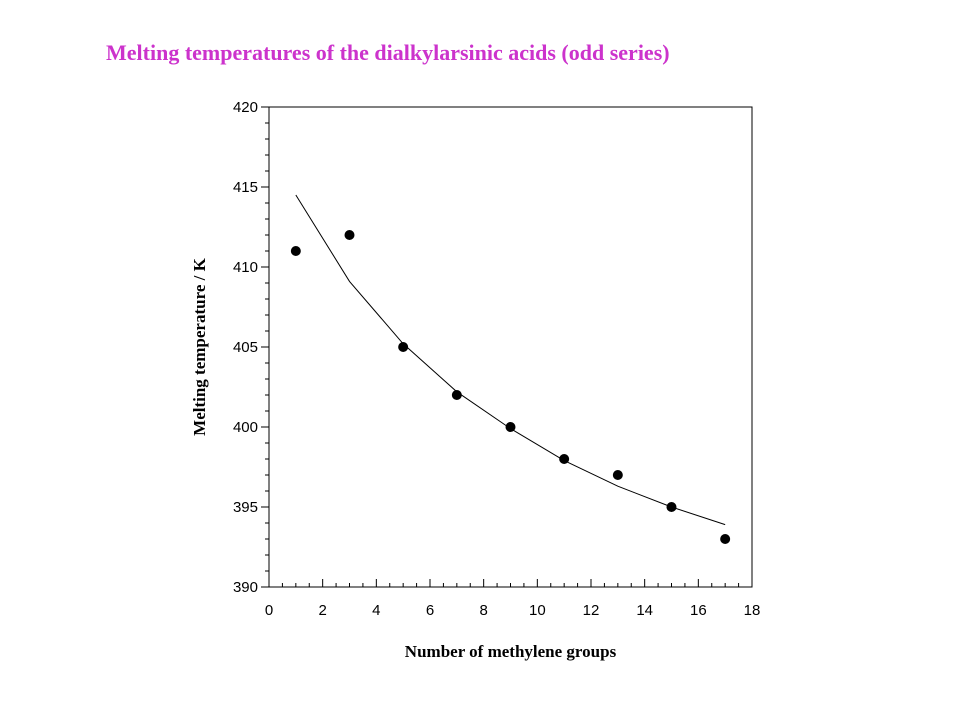 The image size is (960, 720). Describe the element at coordinates (376, 610) in the screenshot. I see `x-tick-label: 4` at that location.